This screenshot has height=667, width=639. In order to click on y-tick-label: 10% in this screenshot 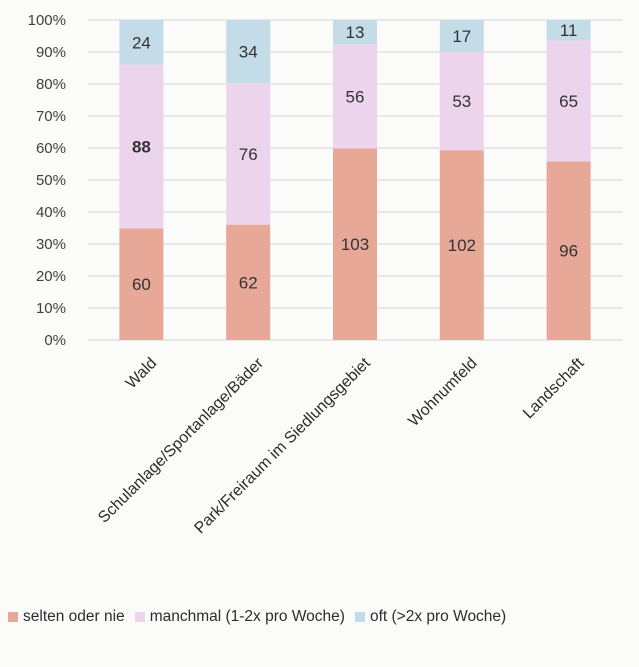, I will do `click(51, 308)`.